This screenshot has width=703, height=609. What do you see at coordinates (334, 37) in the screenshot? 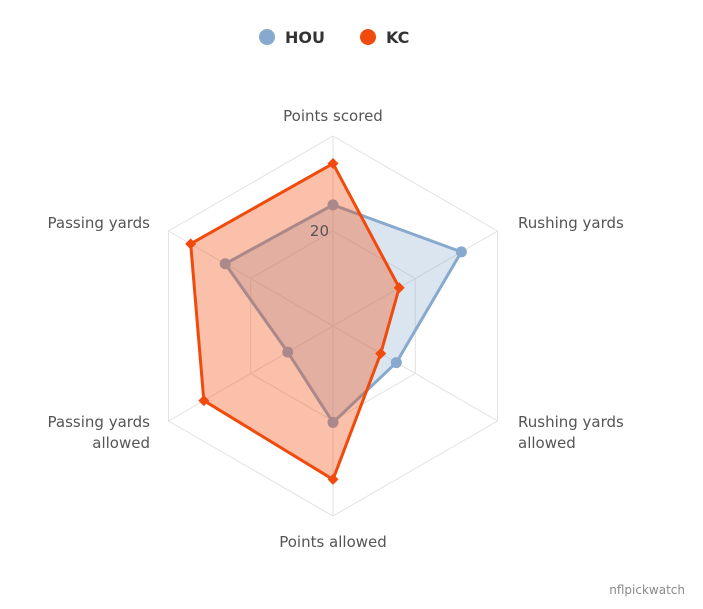
I see `legend: HOU KC` at bounding box center [334, 37].